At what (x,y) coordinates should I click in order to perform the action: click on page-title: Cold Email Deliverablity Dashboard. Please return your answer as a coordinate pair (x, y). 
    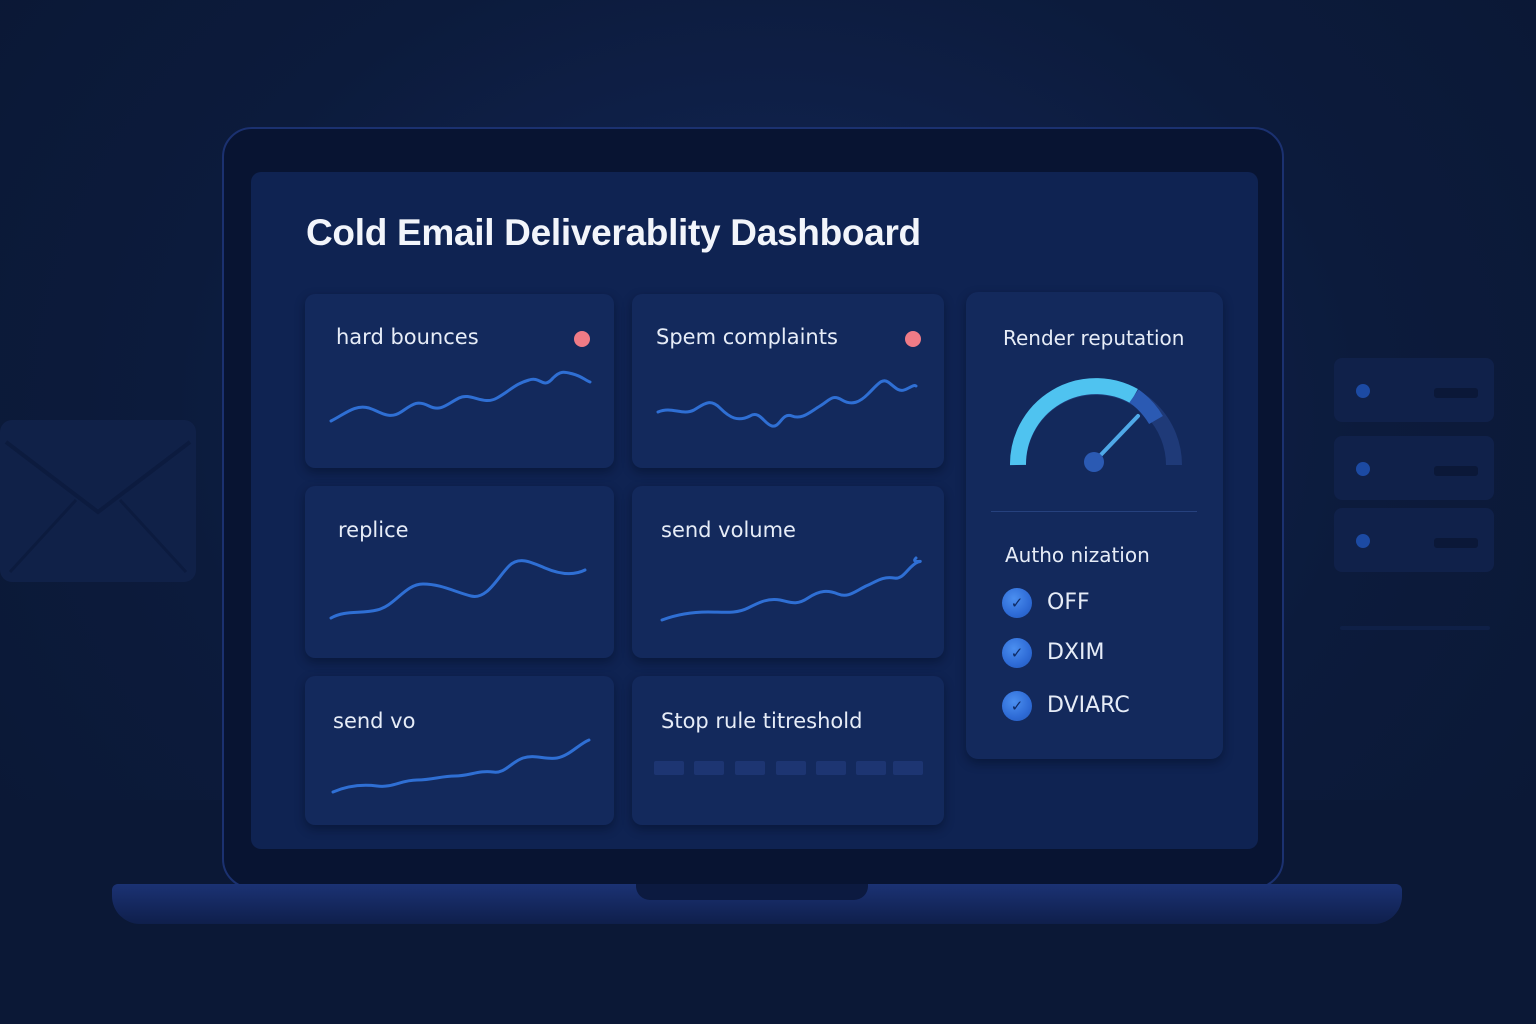
    Looking at the image, I should click on (613, 232).